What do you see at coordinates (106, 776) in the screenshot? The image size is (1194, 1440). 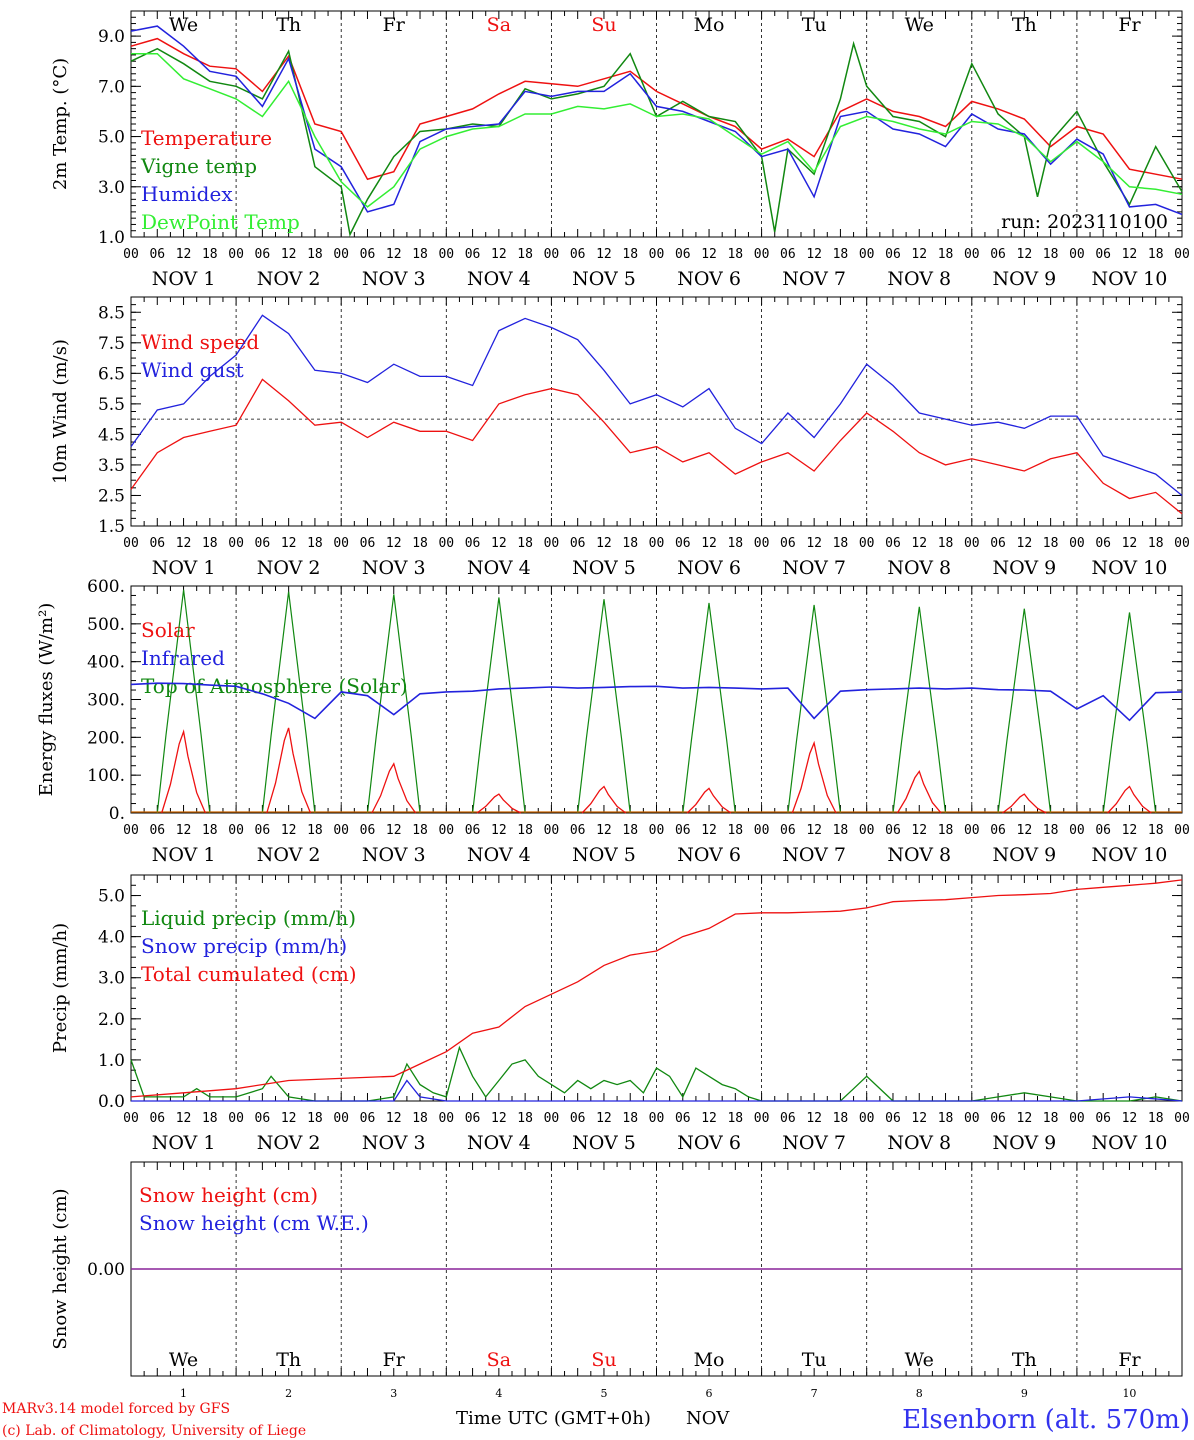 I see `y-tick-label: 100.` at bounding box center [106, 776].